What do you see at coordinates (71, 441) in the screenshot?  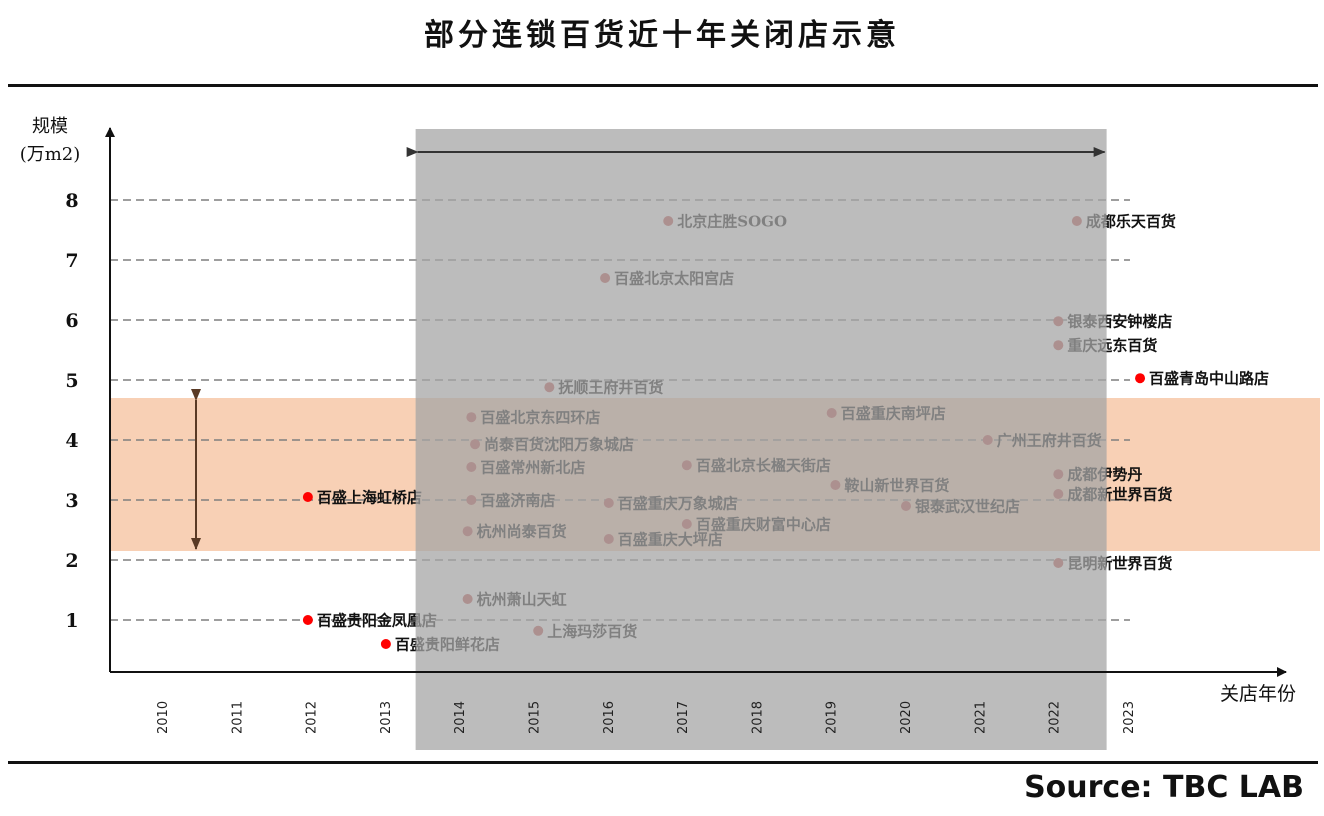 I see `y-tick-label: 4` at bounding box center [71, 441].